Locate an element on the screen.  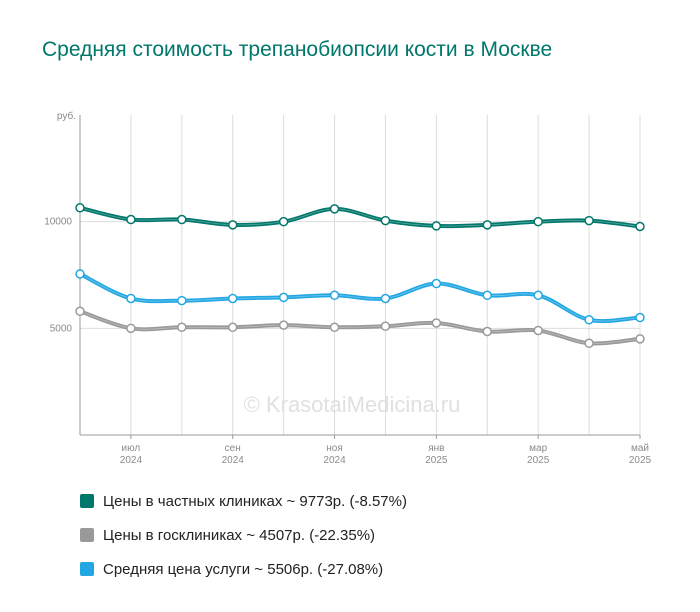
watermark: © KrasotaiMedicina.ru is located at coordinates (352, 404).